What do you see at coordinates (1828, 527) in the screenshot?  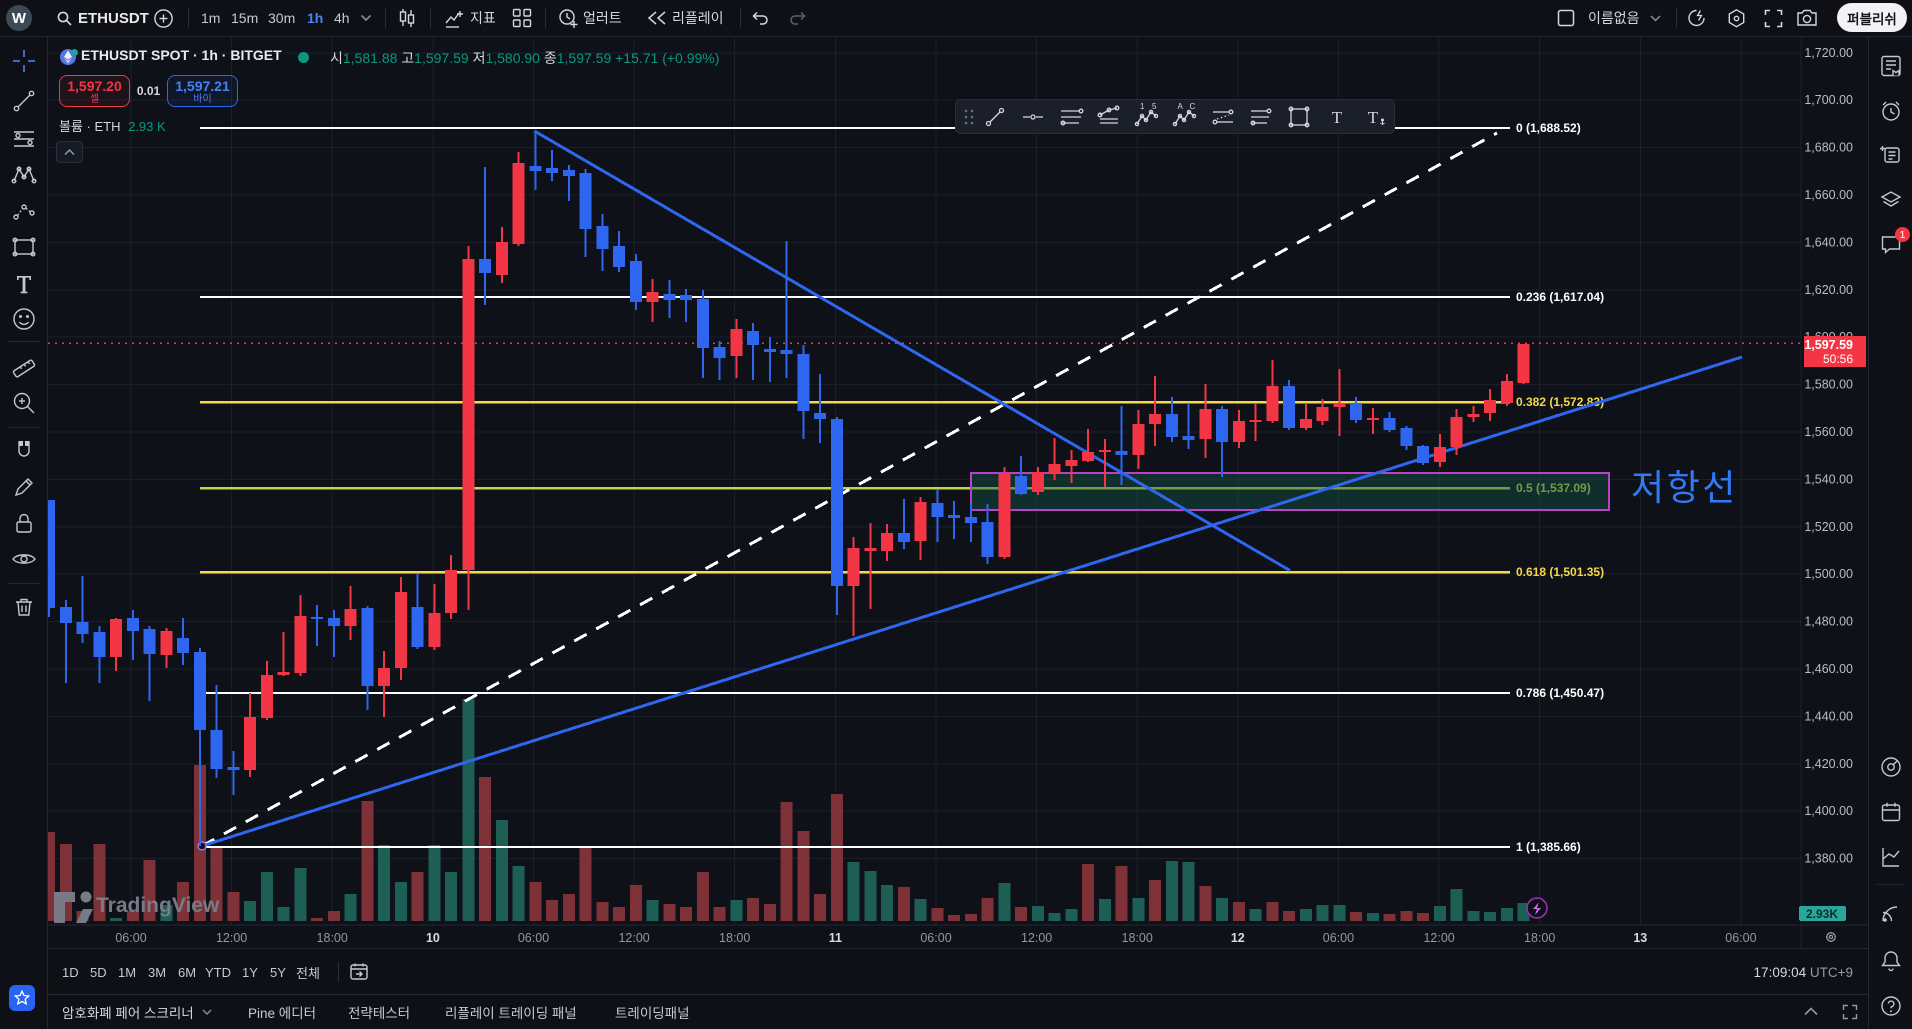 I see `svg-text: 1,520.00` at bounding box center [1828, 527].